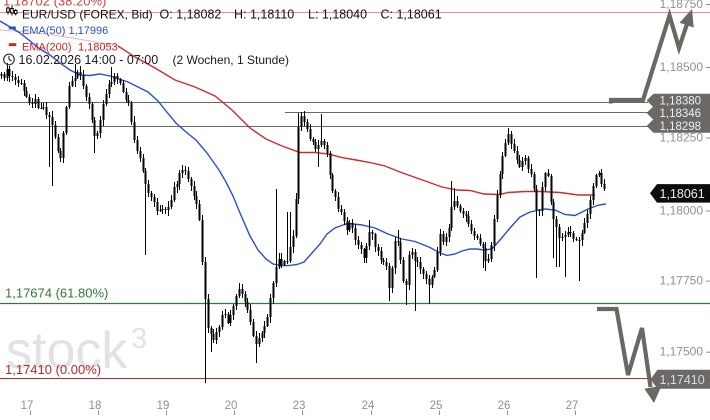 The width and height of the screenshot is (710, 420). What do you see at coordinates (163, 406) in the screenshot?
I see `svg-text: 19` at bounding box center [163, 406].